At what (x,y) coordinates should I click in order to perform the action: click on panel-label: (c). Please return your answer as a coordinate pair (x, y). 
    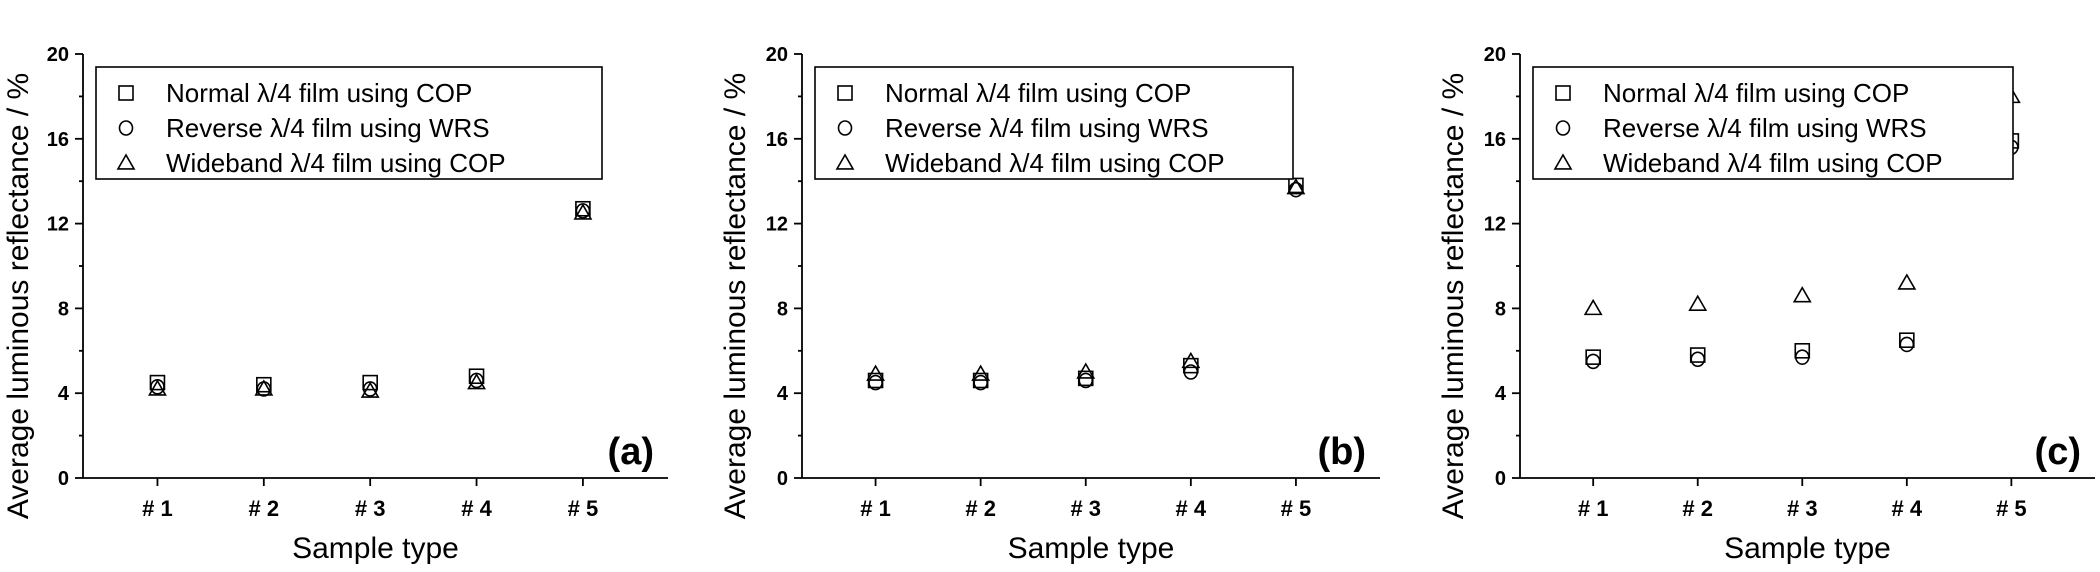
    Looking at the image, I should click on (2058, 452).